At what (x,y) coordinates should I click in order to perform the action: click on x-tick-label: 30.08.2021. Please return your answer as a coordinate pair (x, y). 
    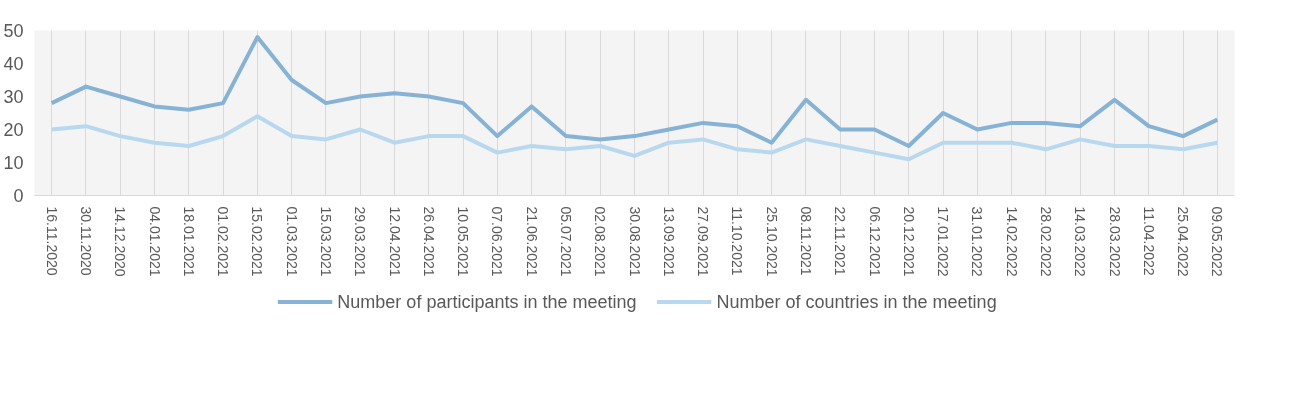
    Looking at the image, I should click on (634, 241).